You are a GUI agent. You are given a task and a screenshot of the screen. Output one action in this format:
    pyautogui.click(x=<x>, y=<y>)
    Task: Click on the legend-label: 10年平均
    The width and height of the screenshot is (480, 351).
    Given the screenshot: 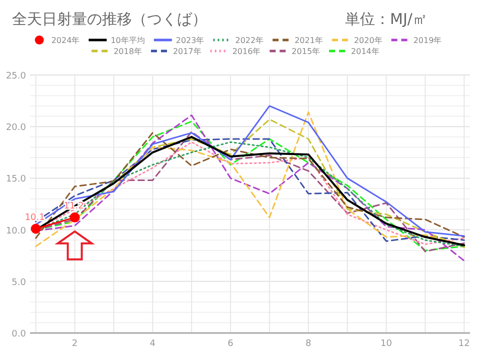 What is the action you would take?
    pyautogui.click(x=127, y=40)
    